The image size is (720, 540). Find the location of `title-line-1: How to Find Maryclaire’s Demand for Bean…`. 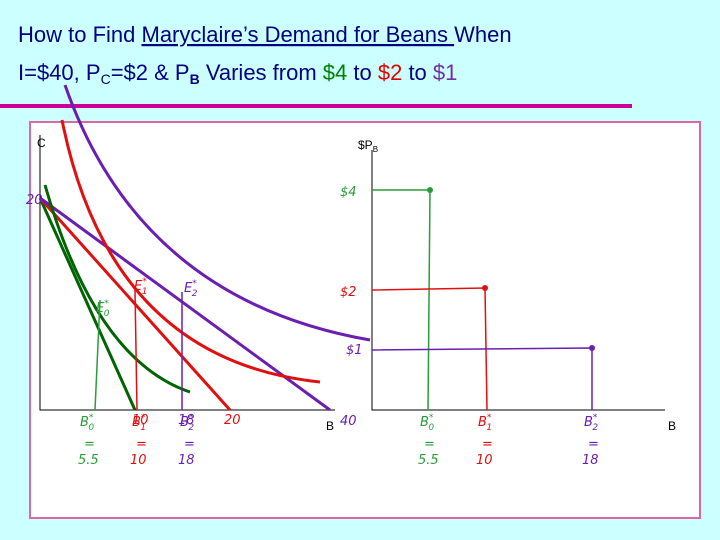

title-line-1: How to Find Maryclaire’s Demand for Bean… is located at coordinates (265, 34).